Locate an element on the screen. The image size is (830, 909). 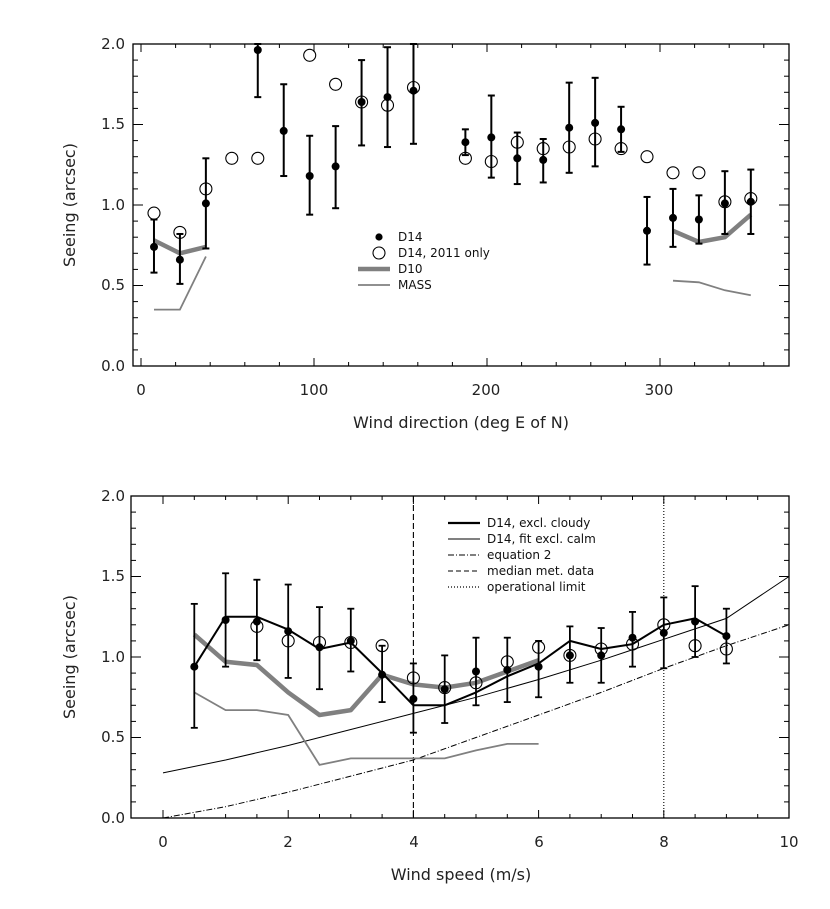
top-x-tick-labels: 0 100 200 300 is located at coordinates (404, 390).